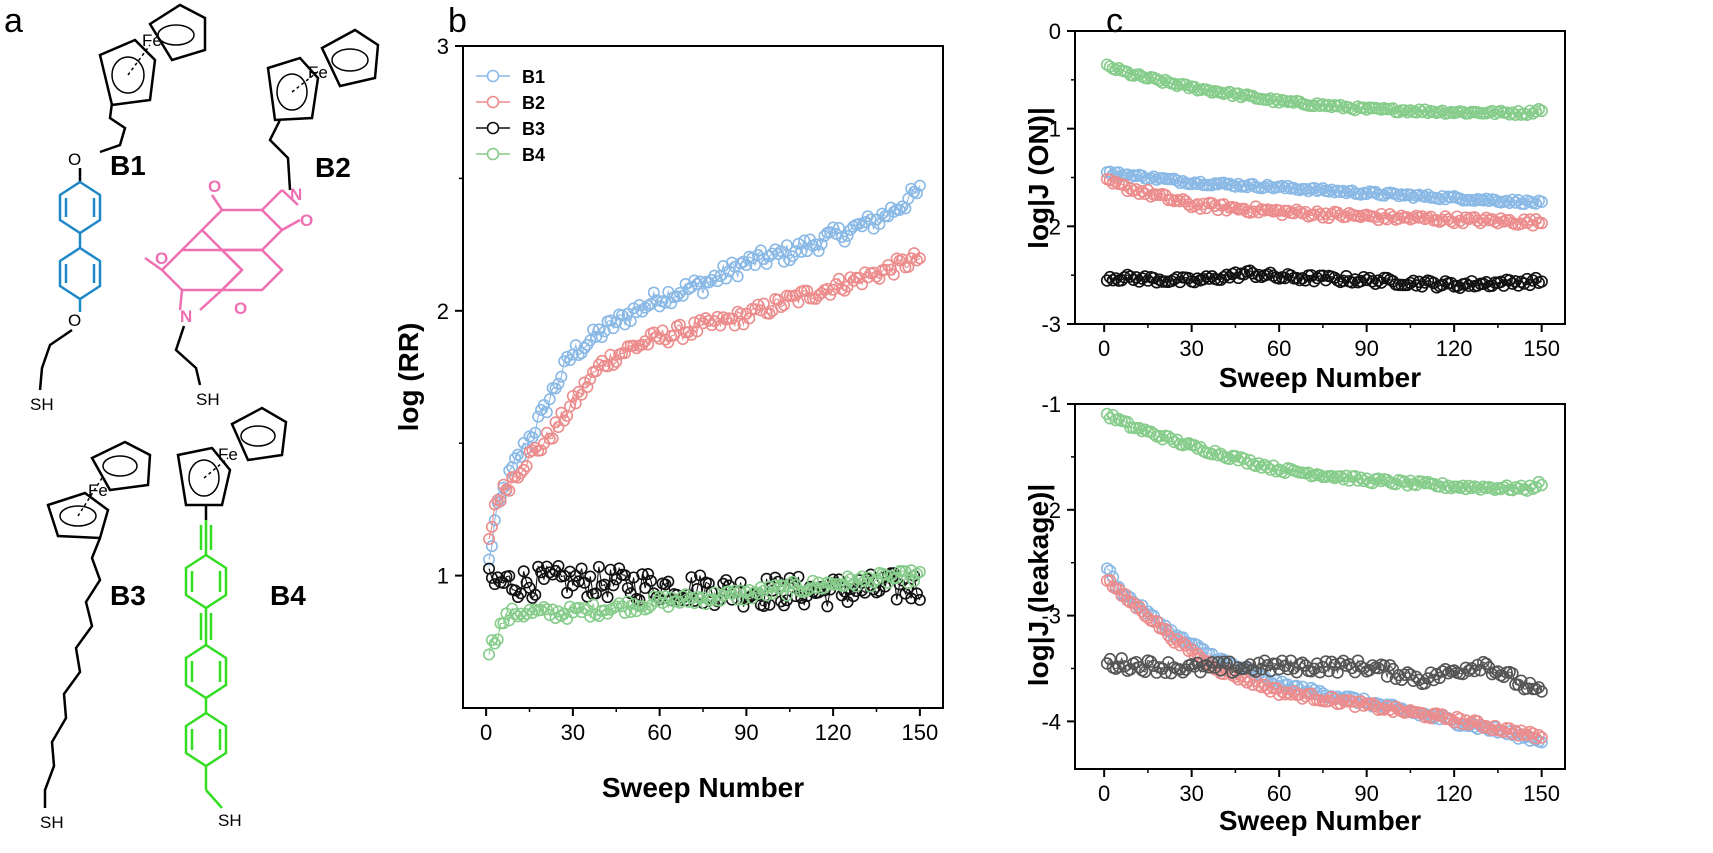 The image size is (1713, 853). I want to click on ferrocene-b1, so click(152, 55).